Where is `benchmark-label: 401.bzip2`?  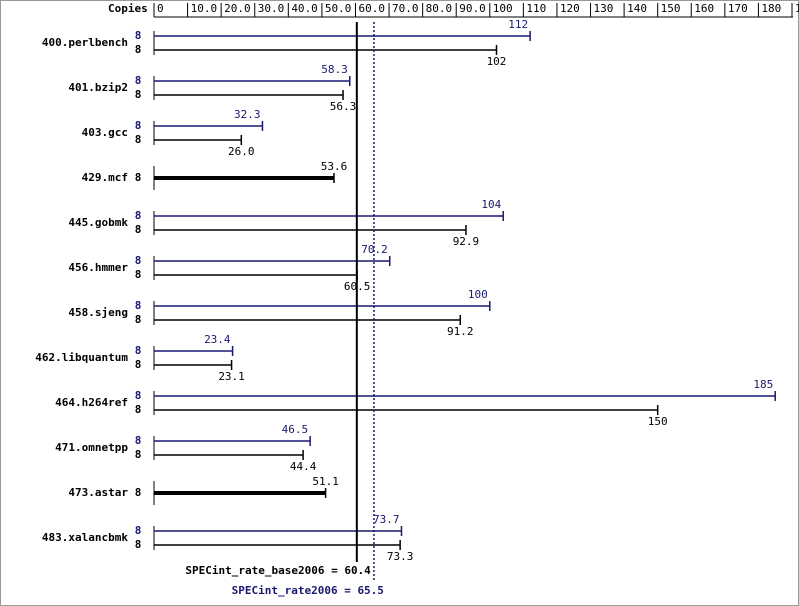 benchmark-label: 401.bzip2 is located at coordinates (98, 87).